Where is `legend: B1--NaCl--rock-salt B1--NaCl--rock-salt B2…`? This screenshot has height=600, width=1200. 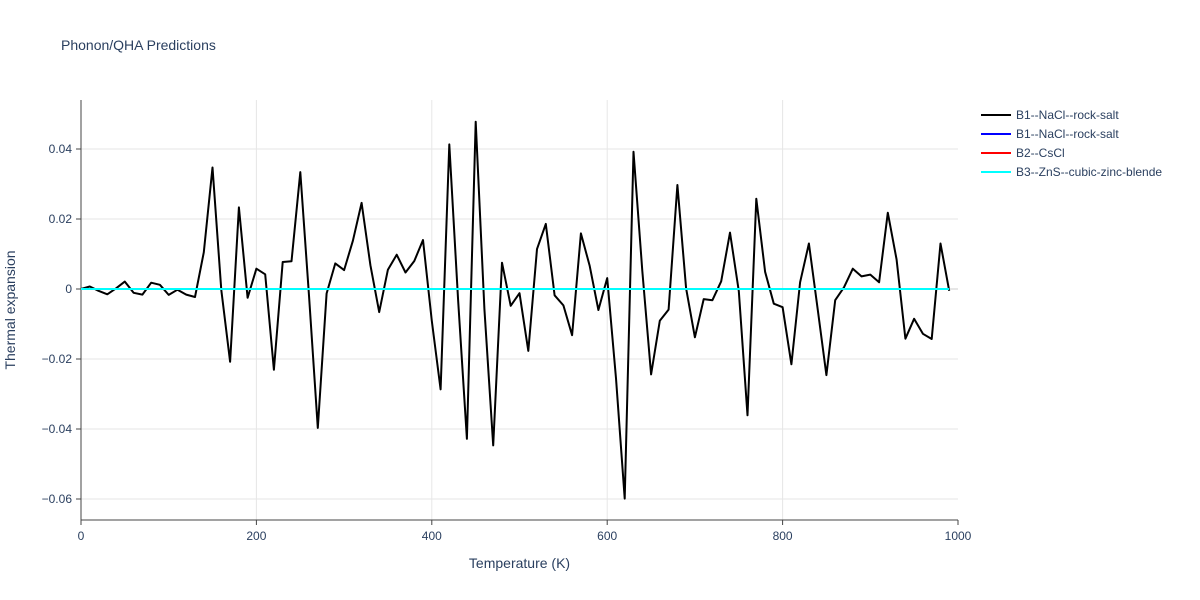
legend: B1--NaCl--rock-salt B1--NaCl--rock-salt B2… is located at coordinates (1071, 143).